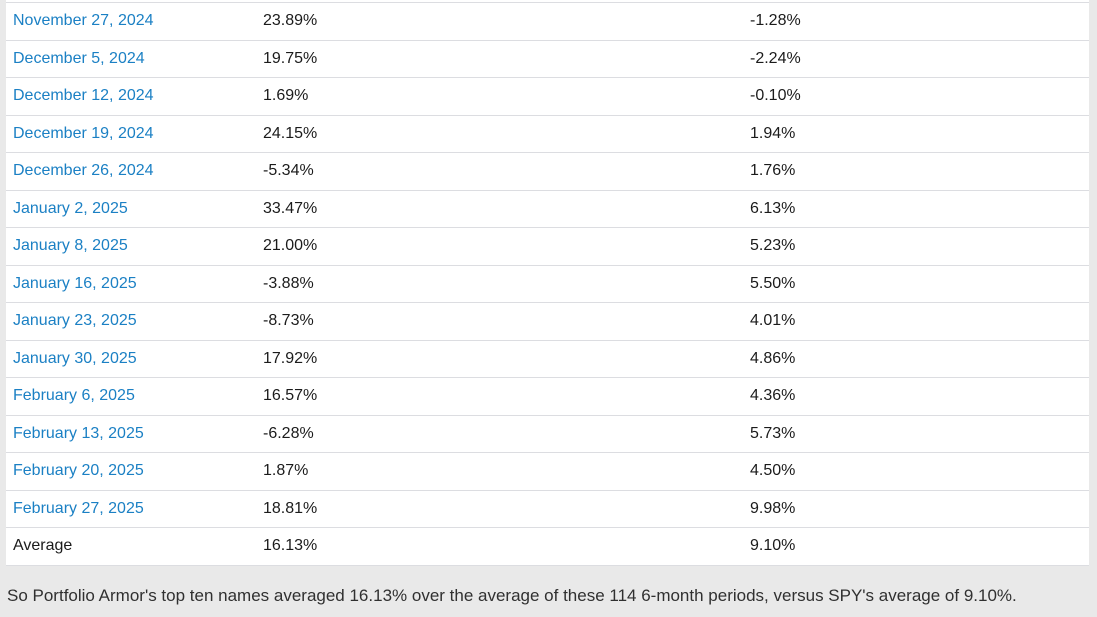 Image resolution: width=1097 pixels, height=617 pixels. What do you see at coordinates (547, 547) in the screenshot?
I see `table-row-average: Average 16.13% 9.10%` at bounding box center [547, 547].